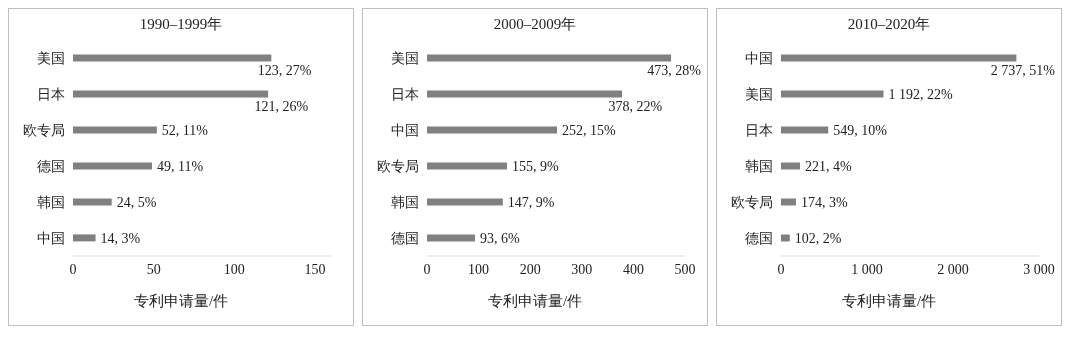  What do you see at coordinates (685, 269) in the screenshot?
I see `x-tick-label: 500` at bounding box center [685, 269].